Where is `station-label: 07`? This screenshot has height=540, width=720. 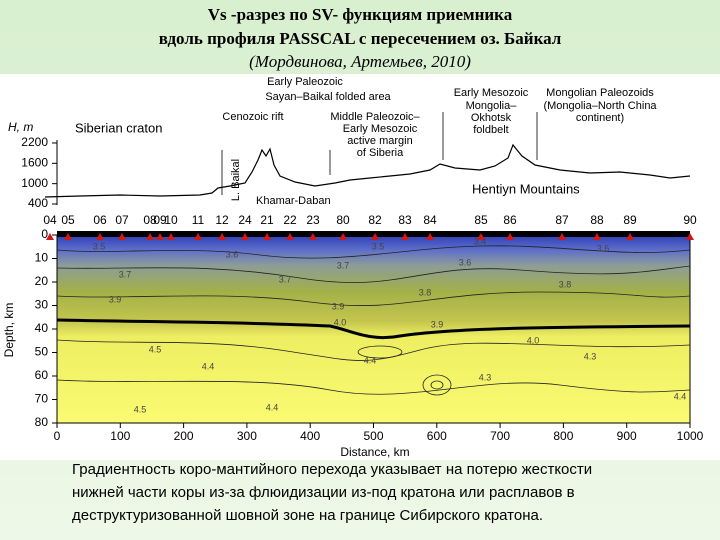 station-label: 07 is located at coordinates (122, 220).